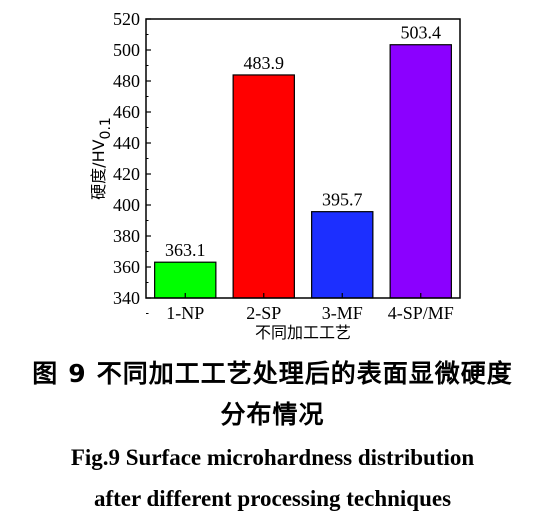  I want to click on y-tick-label: 500, so click(126, 50).